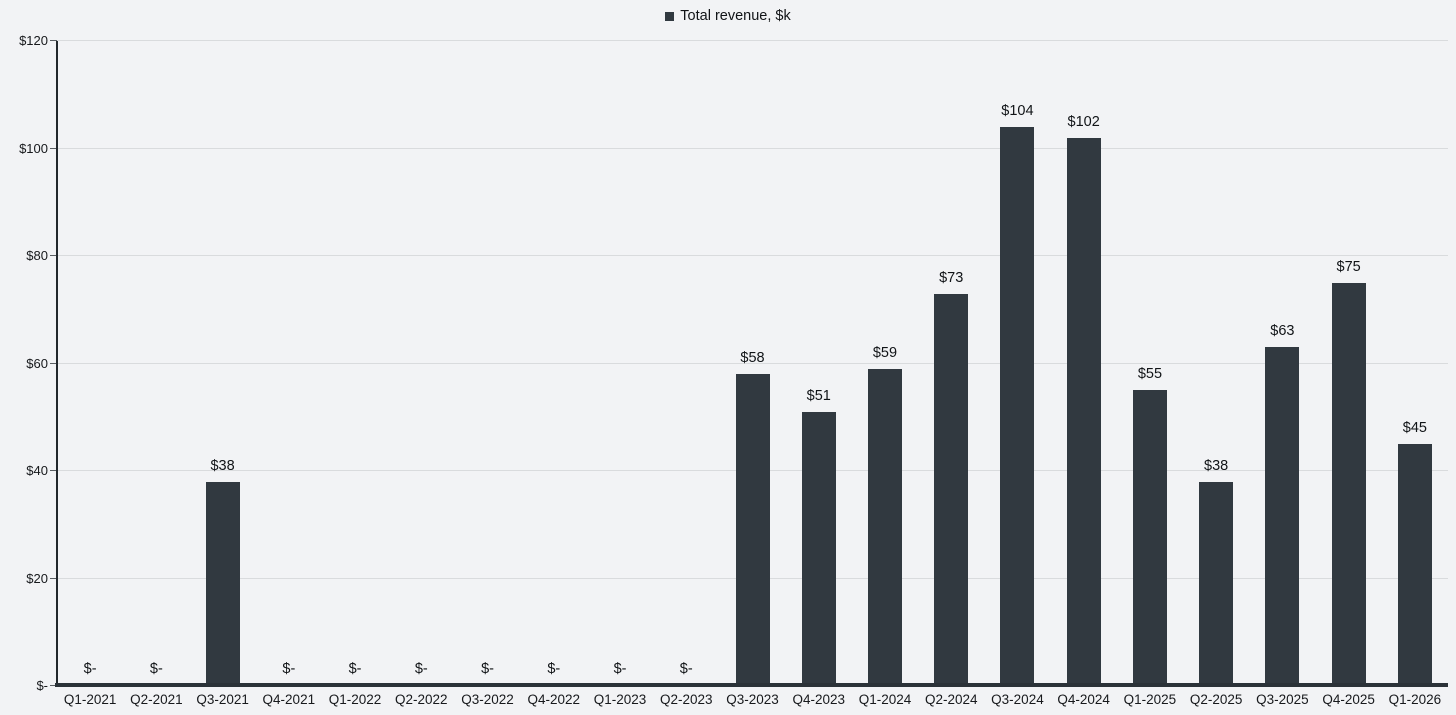 This screenshot has height=715, width=1456. Describe the element at coordinates (818, 395) in the screenshot. I see `bar-value-label-q4-2023: $51` at that location.